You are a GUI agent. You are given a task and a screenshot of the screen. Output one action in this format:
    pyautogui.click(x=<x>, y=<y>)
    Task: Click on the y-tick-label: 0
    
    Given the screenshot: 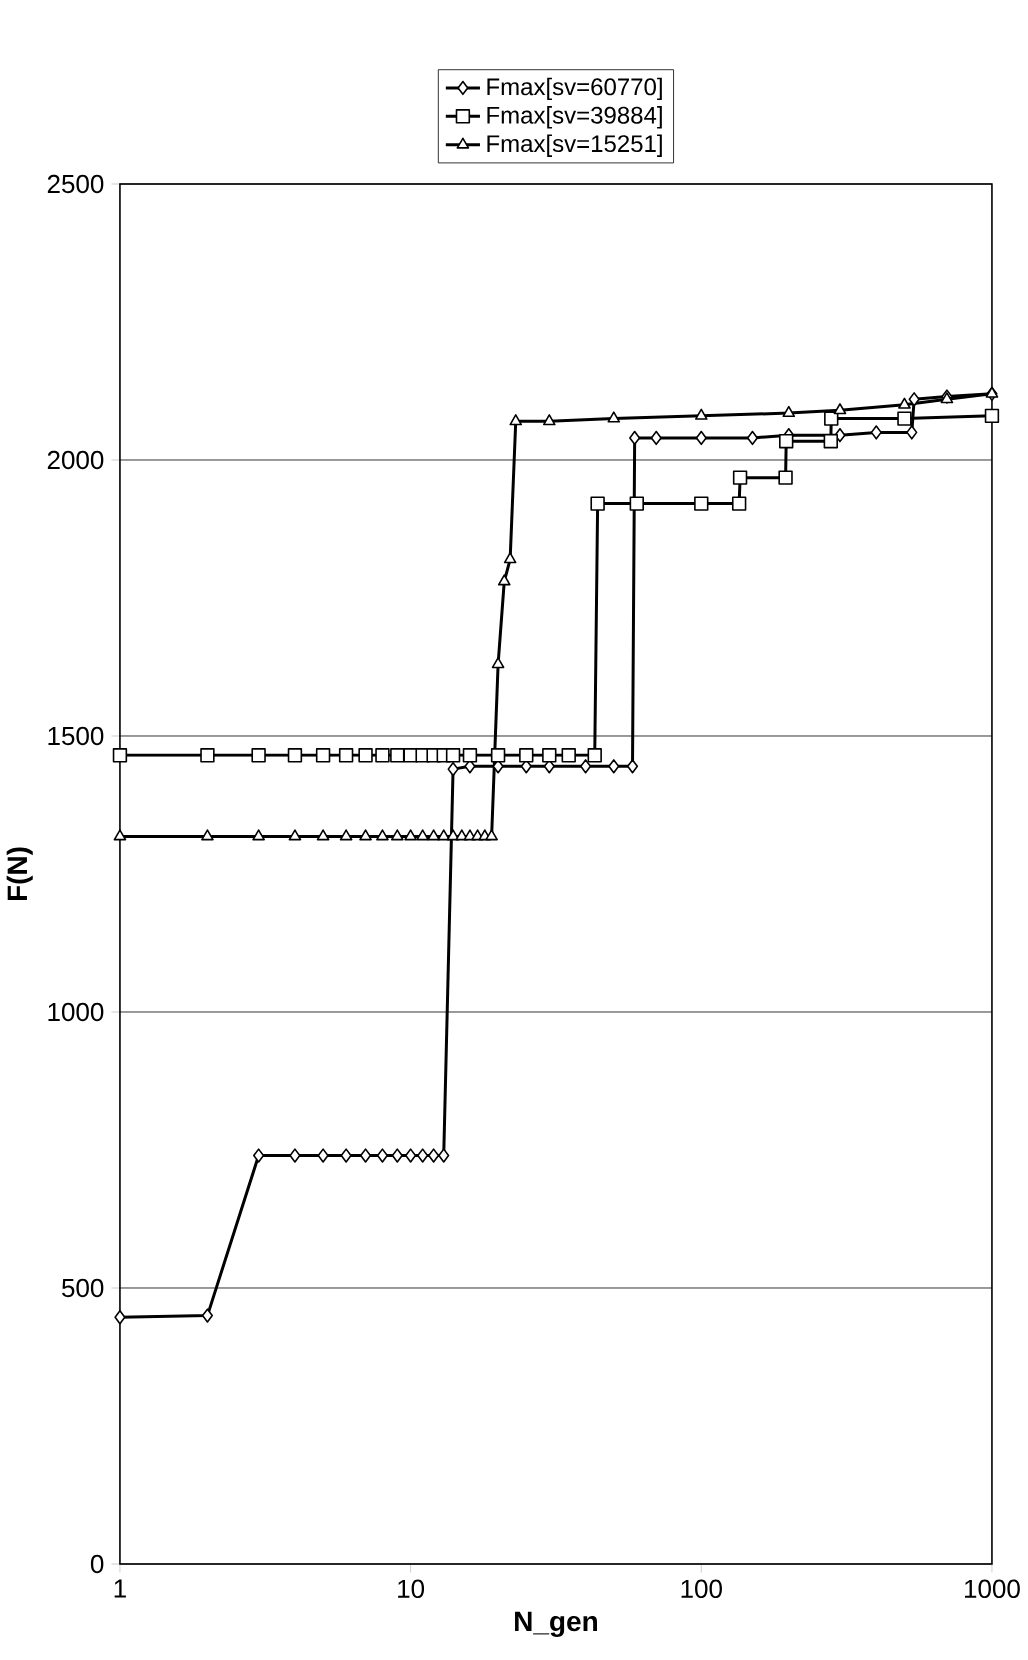 What is the action you would take?
    pyautogui.click(x=97, y=1564)
    